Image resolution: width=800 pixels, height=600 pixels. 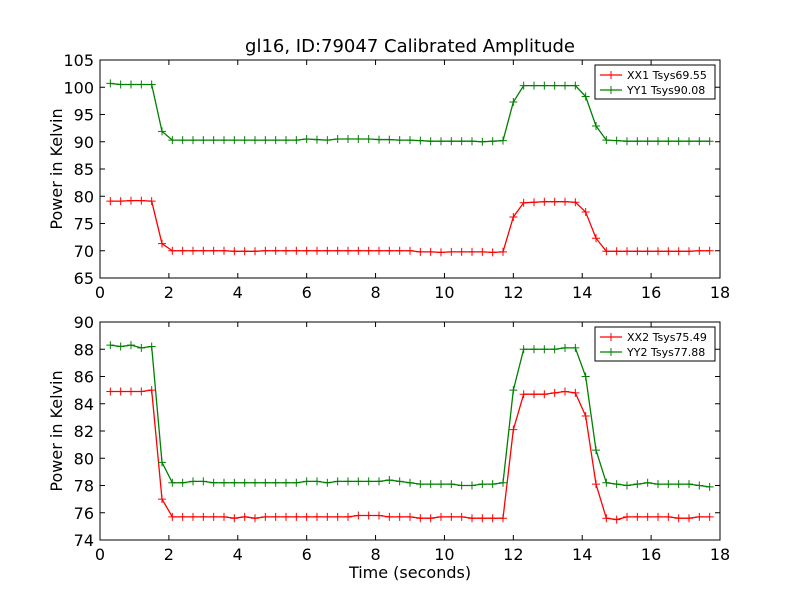 What do you see at coordinates (651, 292) in the screenshot?
I see `x-tick-label: 16` at bounding box center [651, 292].